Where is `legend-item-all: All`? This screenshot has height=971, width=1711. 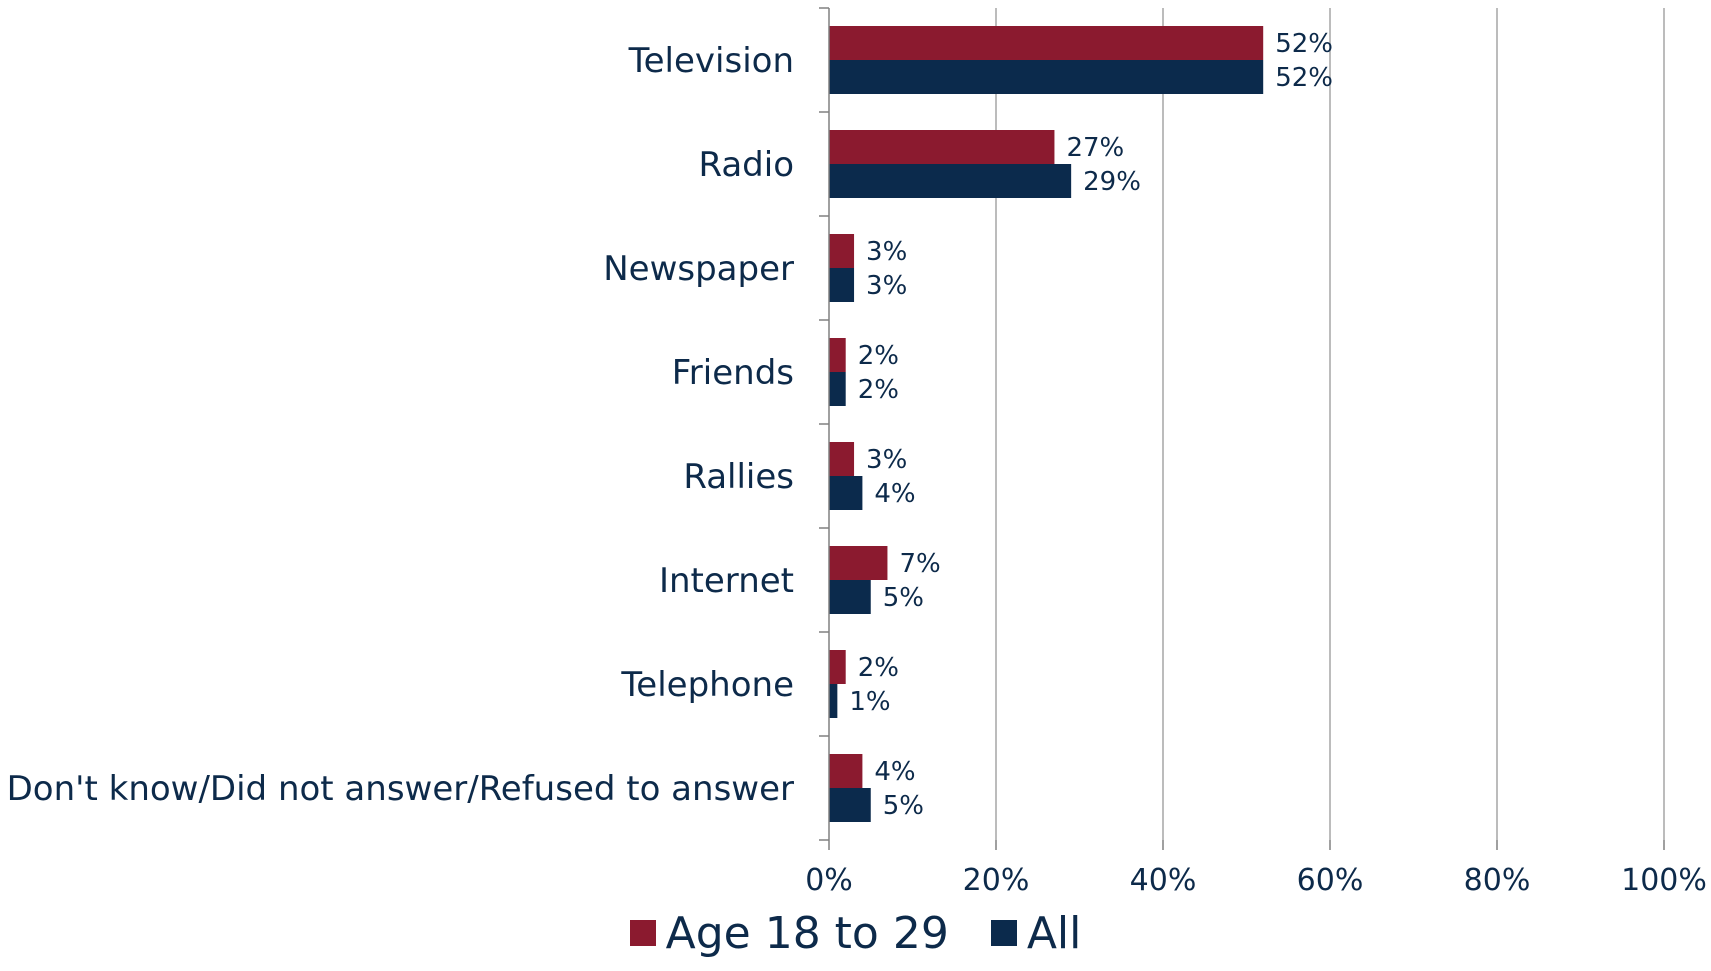 legend-item-all: All is located at coordinates (1036, 933).